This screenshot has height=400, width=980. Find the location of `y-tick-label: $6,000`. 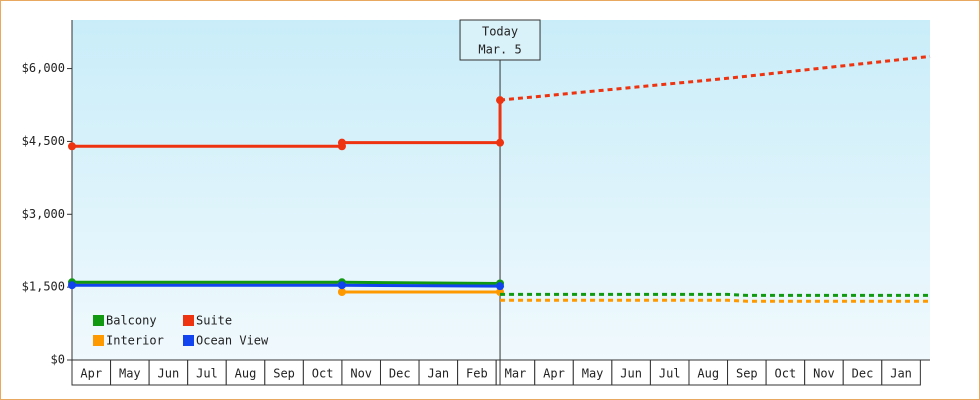

y-tick-label: $6,000 is located at coordinates (43, 68).